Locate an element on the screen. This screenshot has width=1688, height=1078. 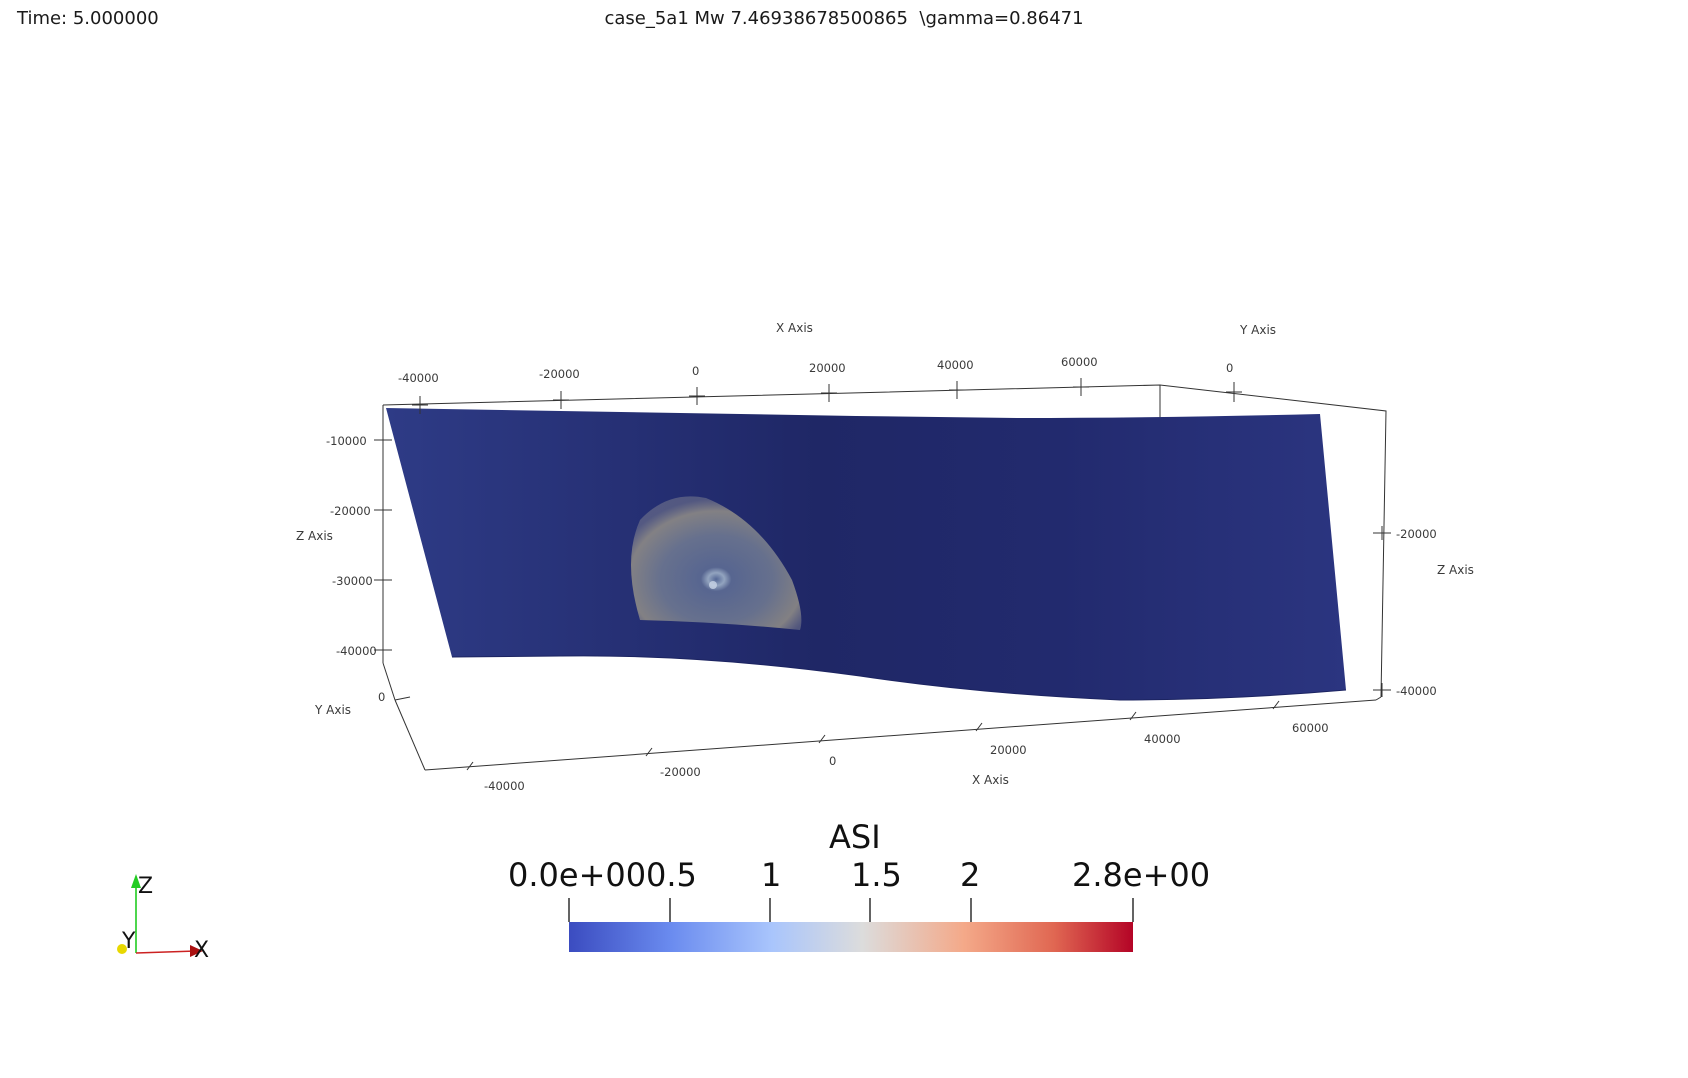
color-legend: ASI 0.0e+00 0.5 1 1.5 2 2.8e+00 is located at coordinates (859, 885).